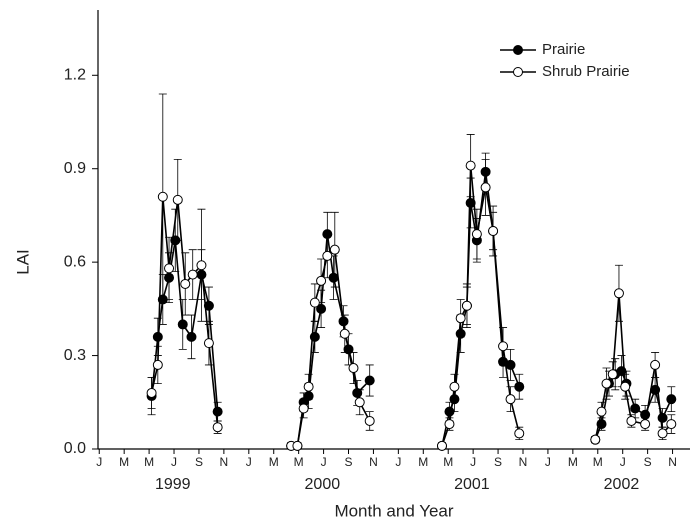  I want to click on legend-label: Prairie, so click(563, 49).